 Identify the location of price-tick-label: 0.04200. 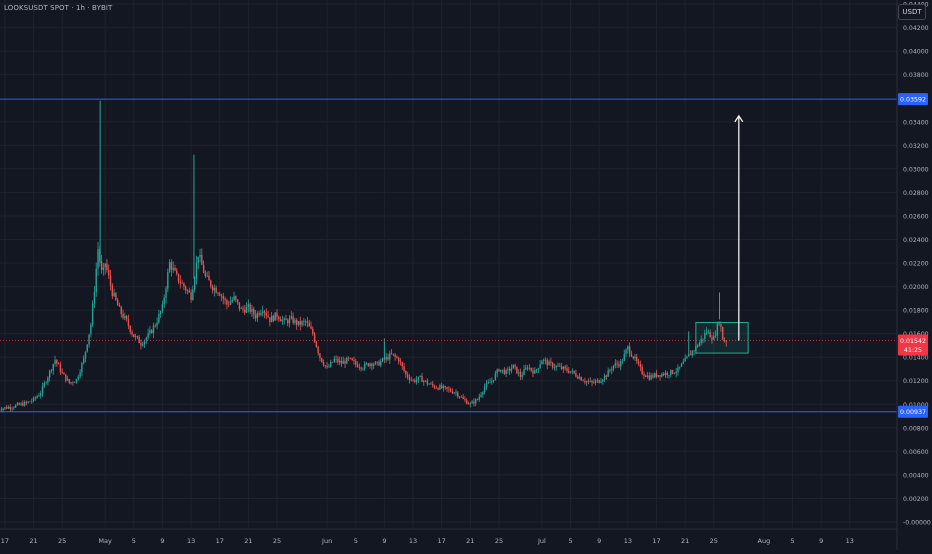
(916, 28).